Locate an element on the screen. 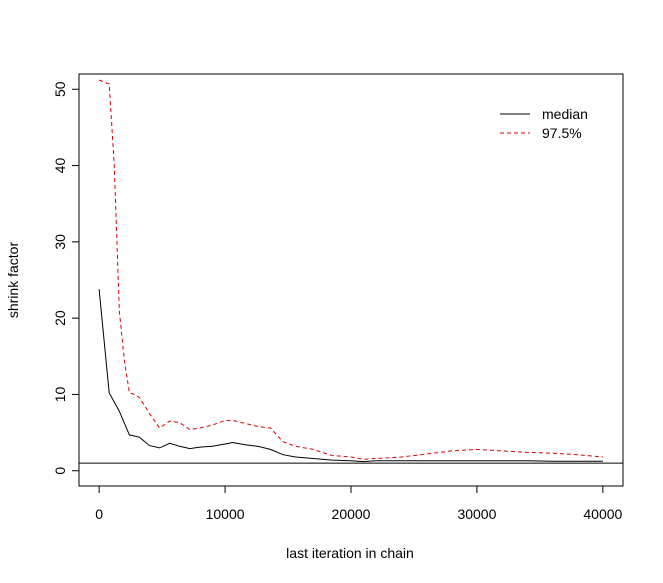 This screenshot has width=663, height=583. y-tick-label: 20 is located at coordinates (60, 318).